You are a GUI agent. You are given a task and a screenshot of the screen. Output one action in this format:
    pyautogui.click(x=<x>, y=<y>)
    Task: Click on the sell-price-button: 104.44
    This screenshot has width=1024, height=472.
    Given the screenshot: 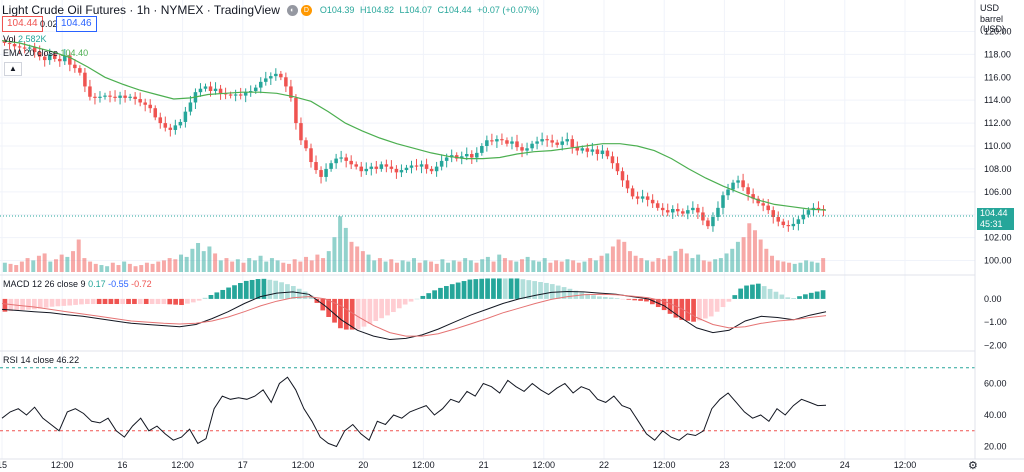 What is the action you would take?
    pyautogui.click(x=22, y=24)
    